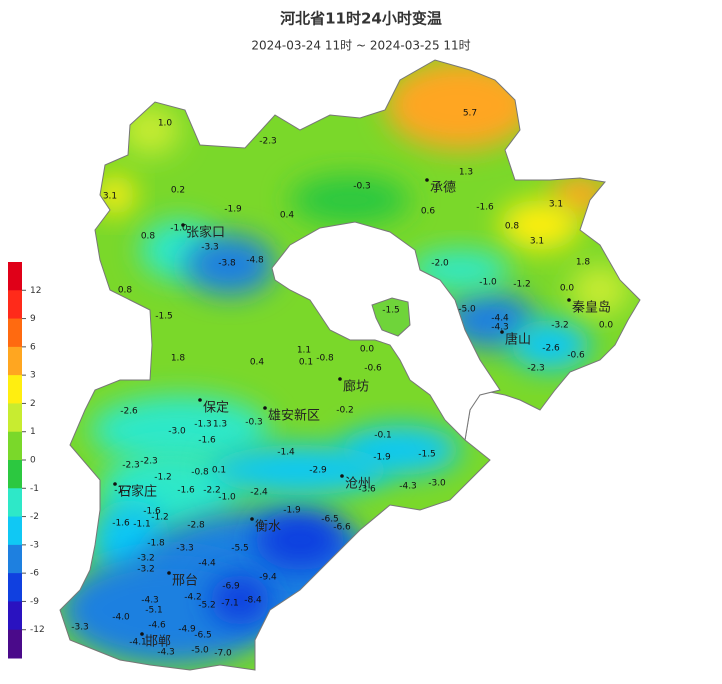 This screenshot has width=722, height=684. I want to click on legend-tick-label: -3, so click(34, 545).